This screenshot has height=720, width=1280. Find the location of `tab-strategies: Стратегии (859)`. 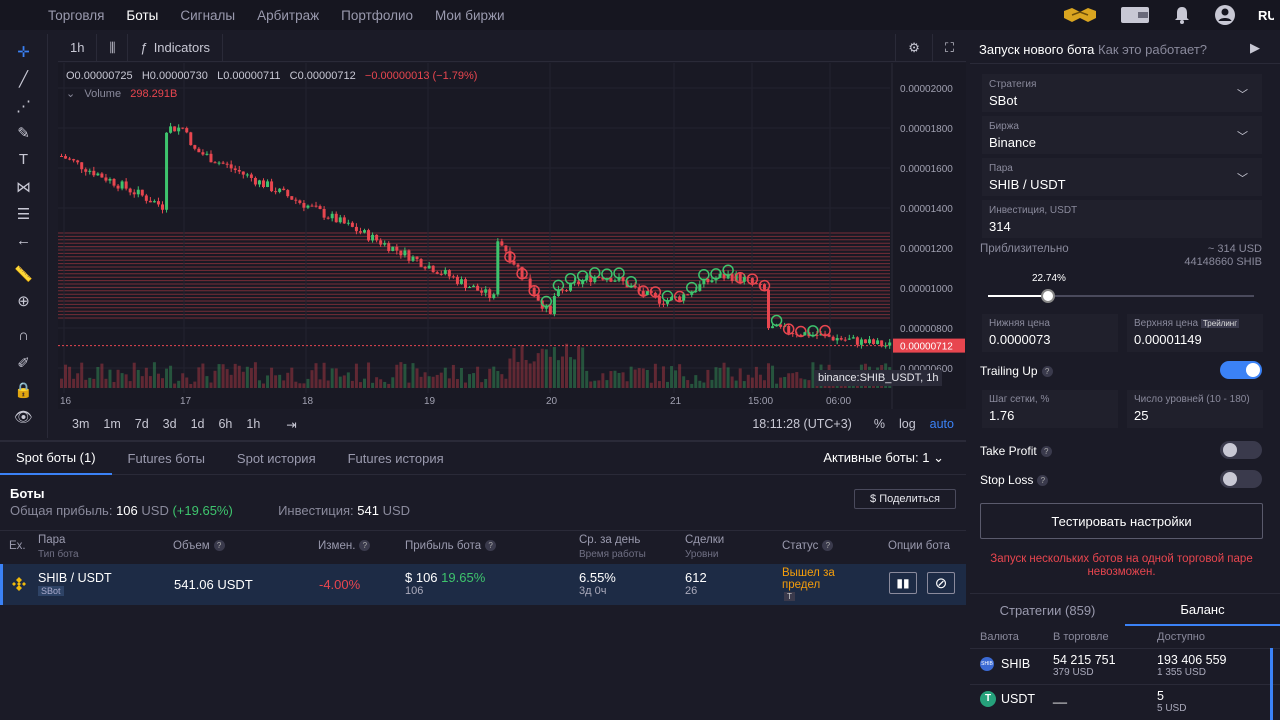

tab-strategies: Стратегии (859) is located at coordinates (1047, 610).